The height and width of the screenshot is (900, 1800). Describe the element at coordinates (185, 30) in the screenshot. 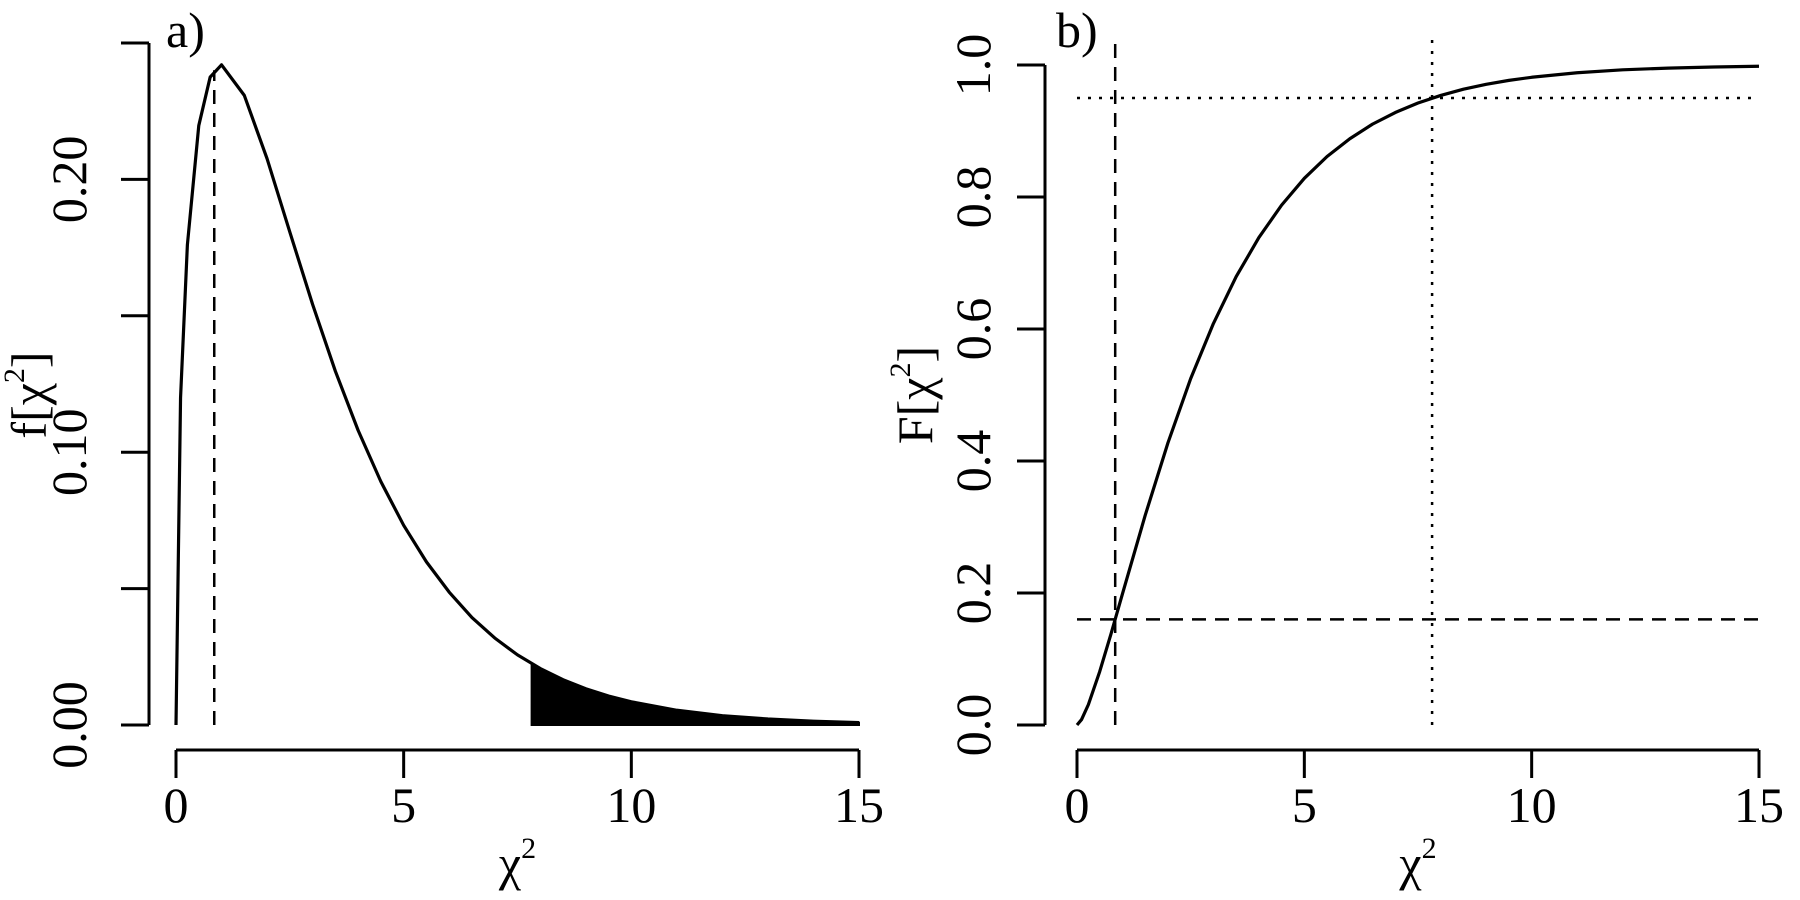

I see `panel-label: a)` at that location.